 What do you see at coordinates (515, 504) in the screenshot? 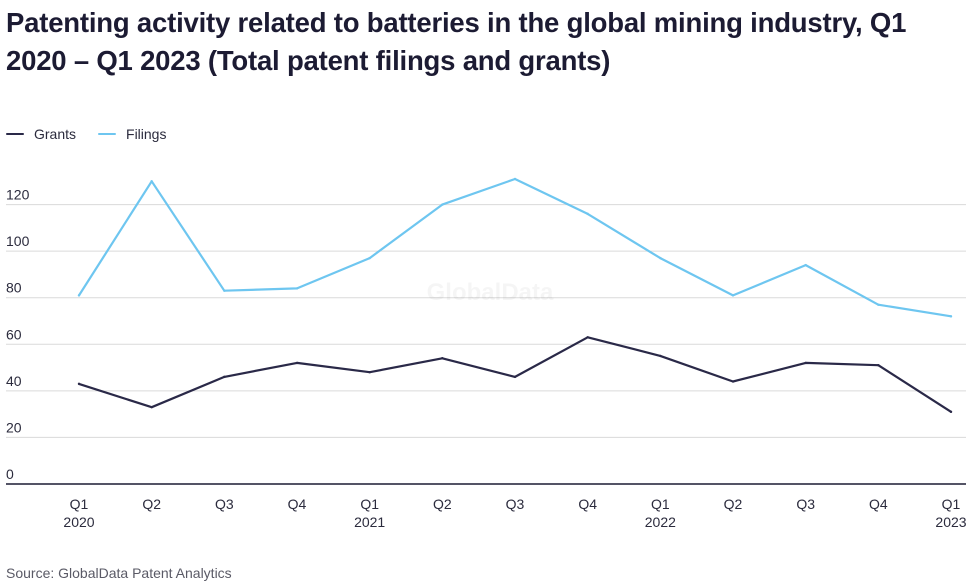
I see `x-tick-label-6: Q3` at bounding box center [515, 504].